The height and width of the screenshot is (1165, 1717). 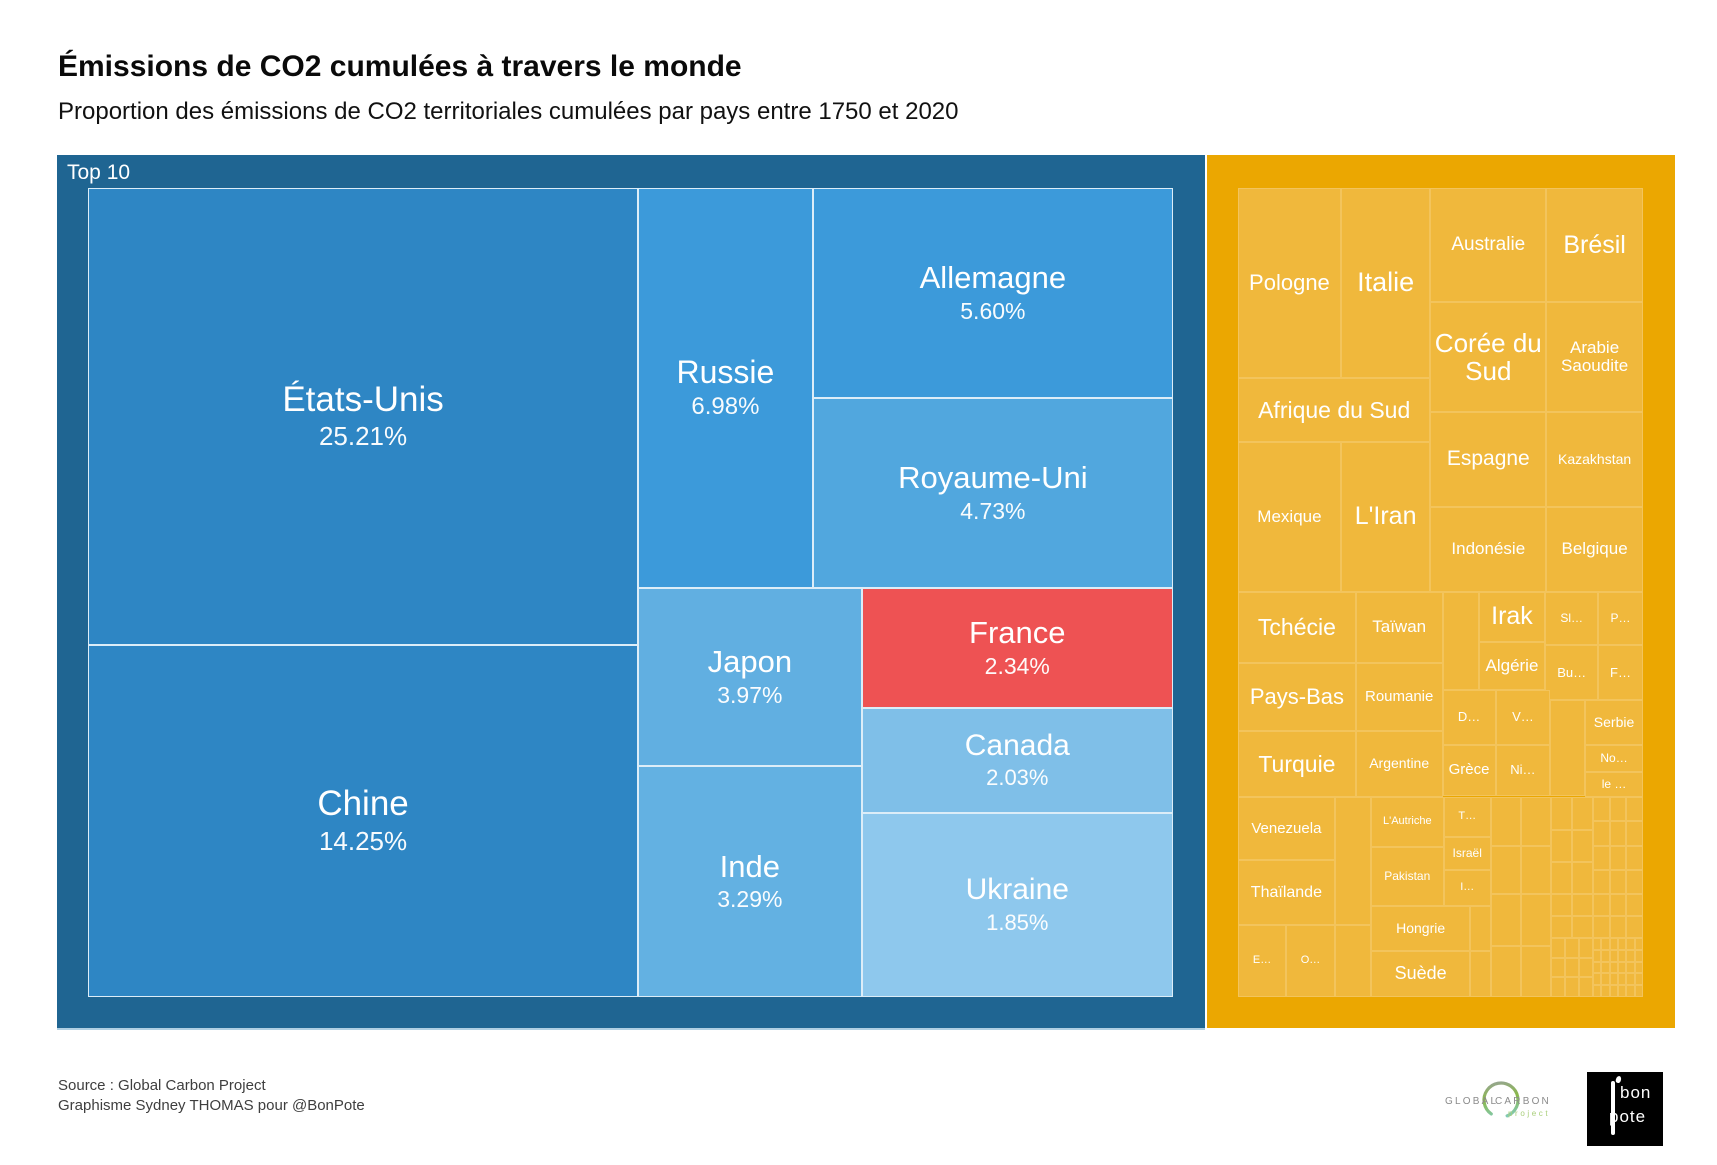 I want to click on global-carbon-project-logo: GLOBAL CARBON project, so click(x=1501, y=1102).